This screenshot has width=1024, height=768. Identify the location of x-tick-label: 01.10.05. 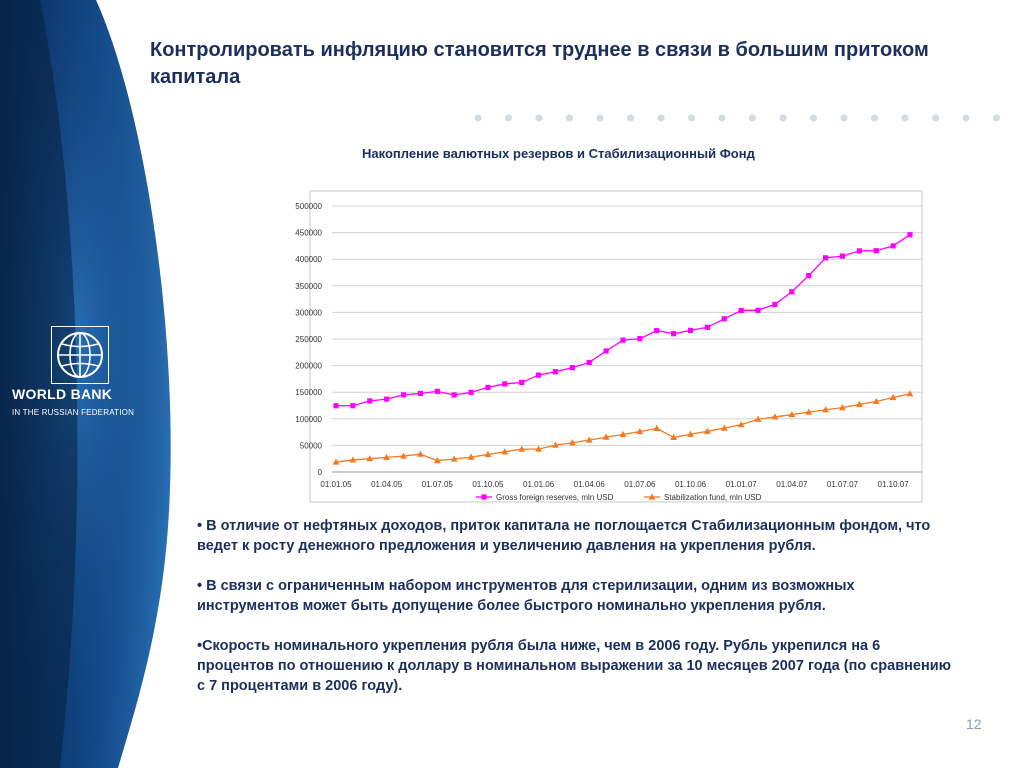
(488, 484).